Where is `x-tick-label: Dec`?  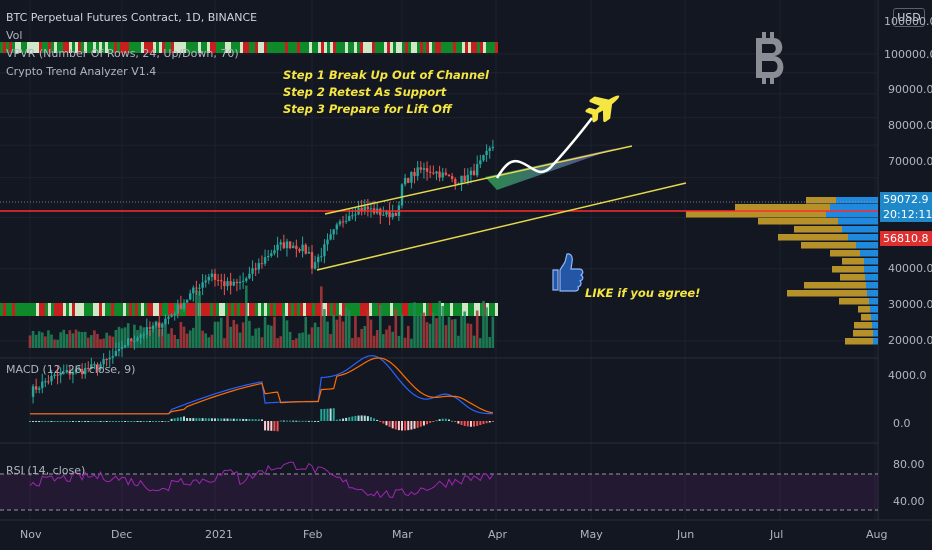
x-tick-label: Dec is located at coordinates (122, 534).